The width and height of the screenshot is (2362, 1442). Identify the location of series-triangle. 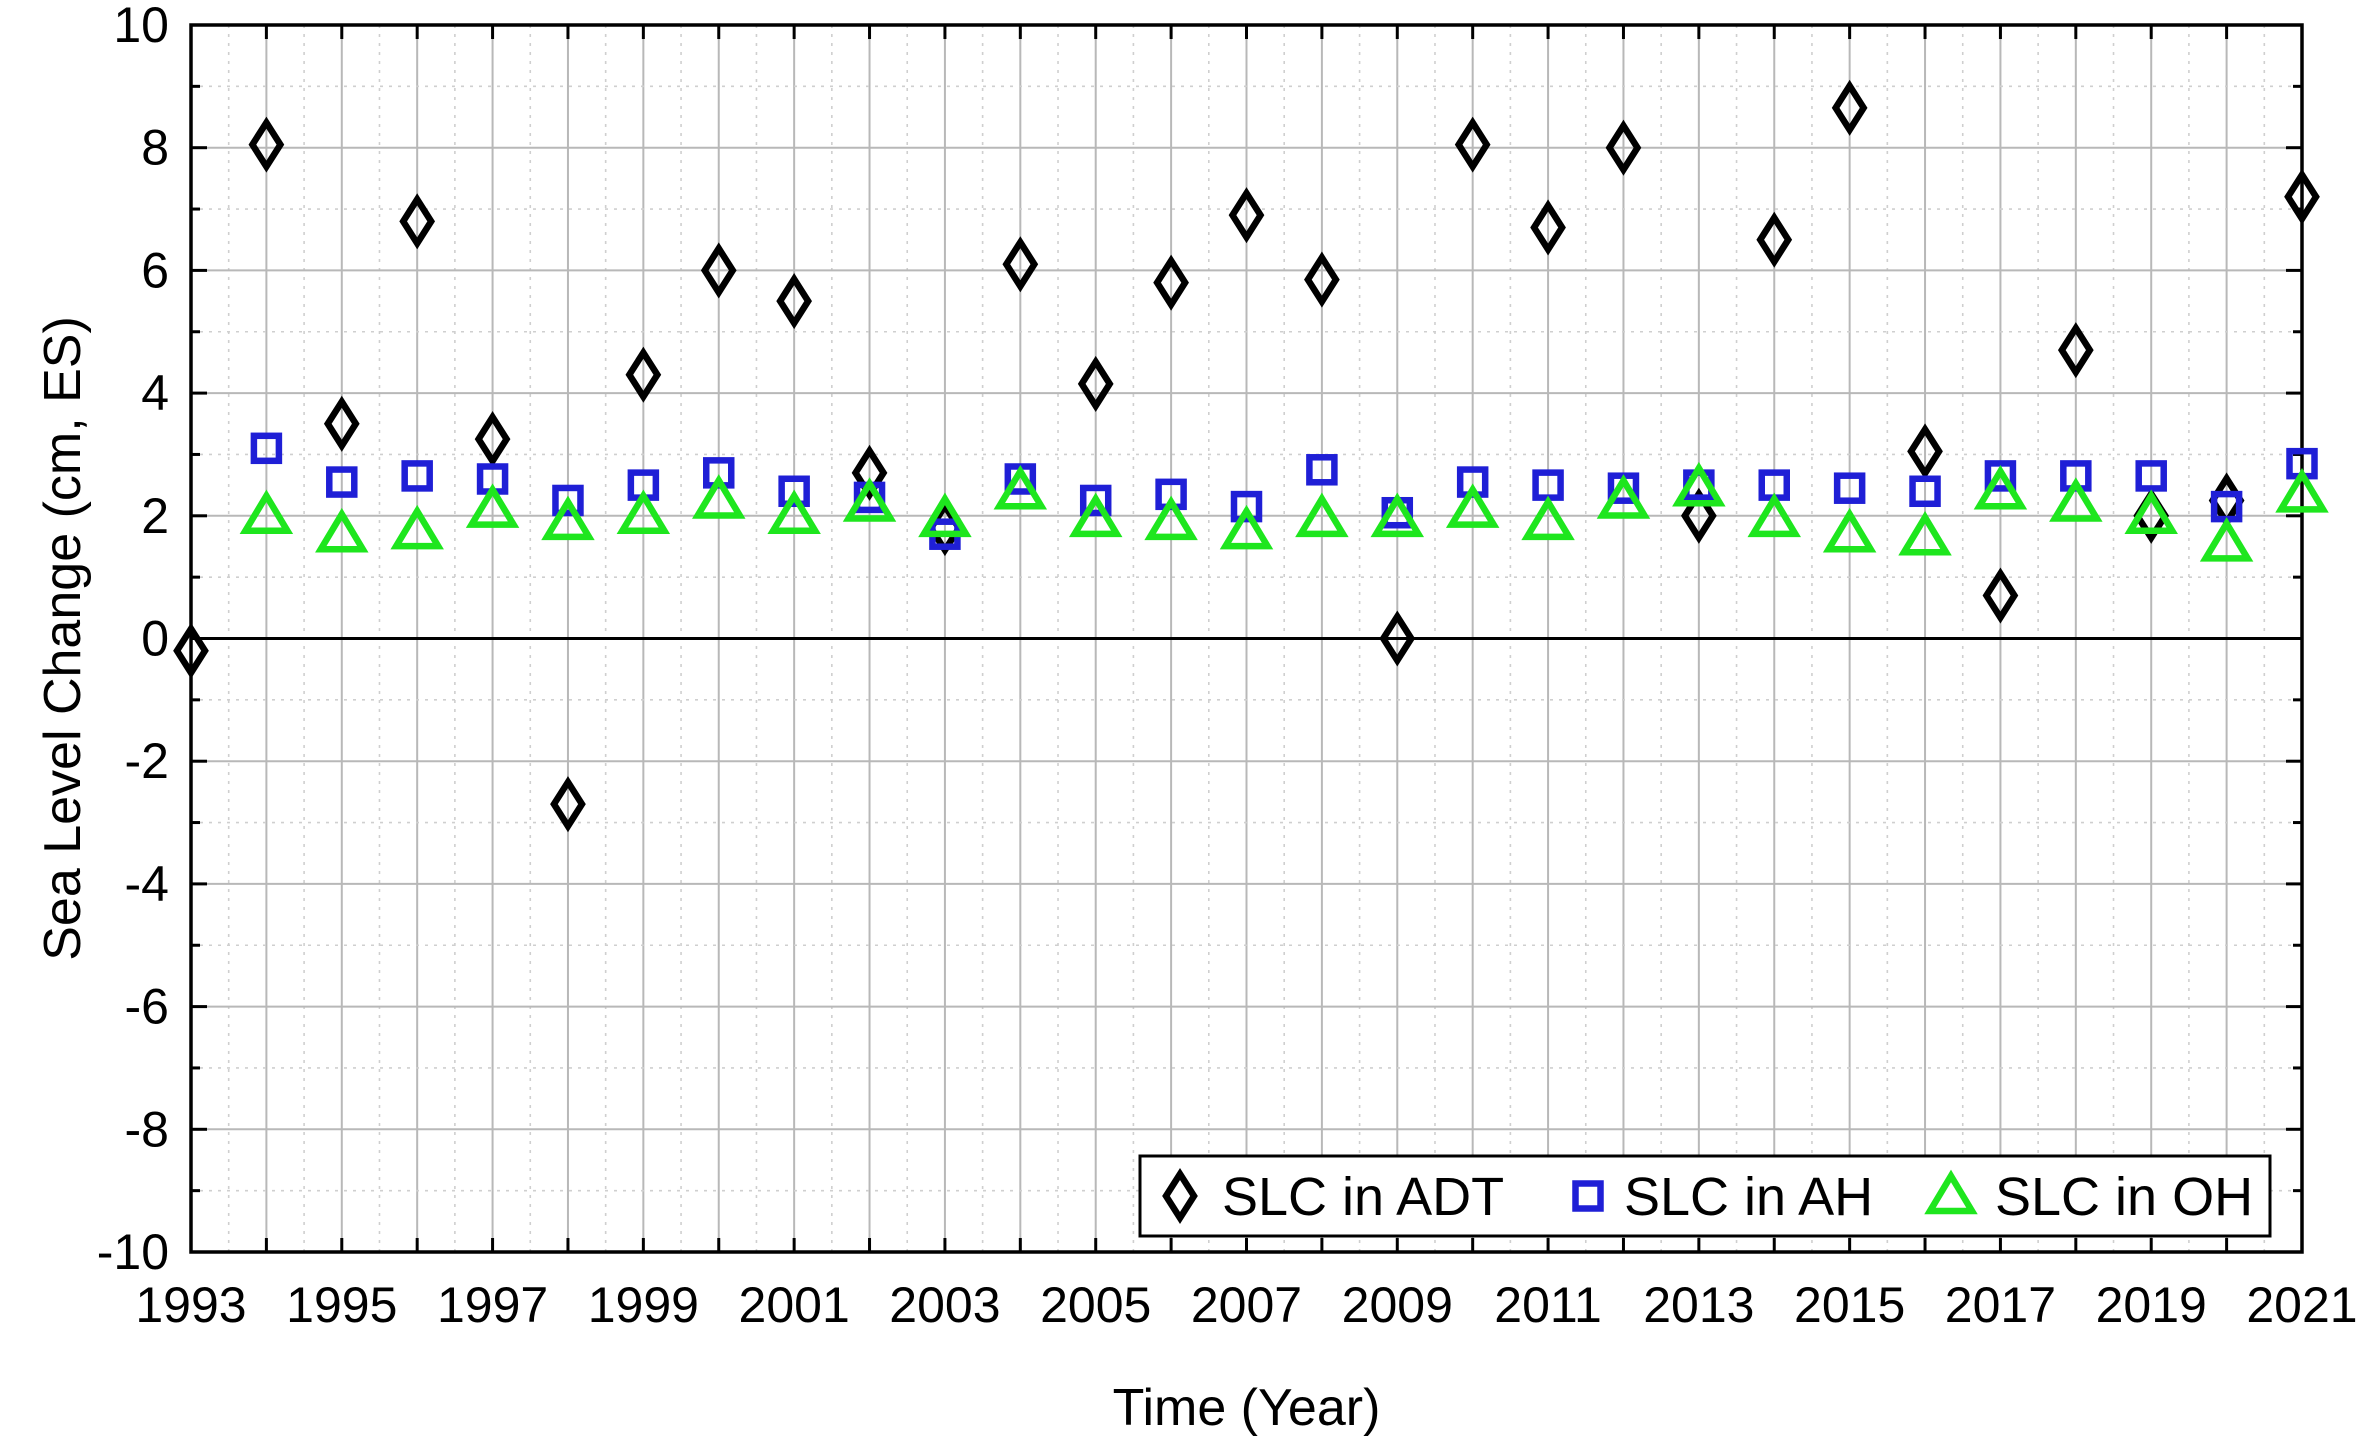
(1284, 511).